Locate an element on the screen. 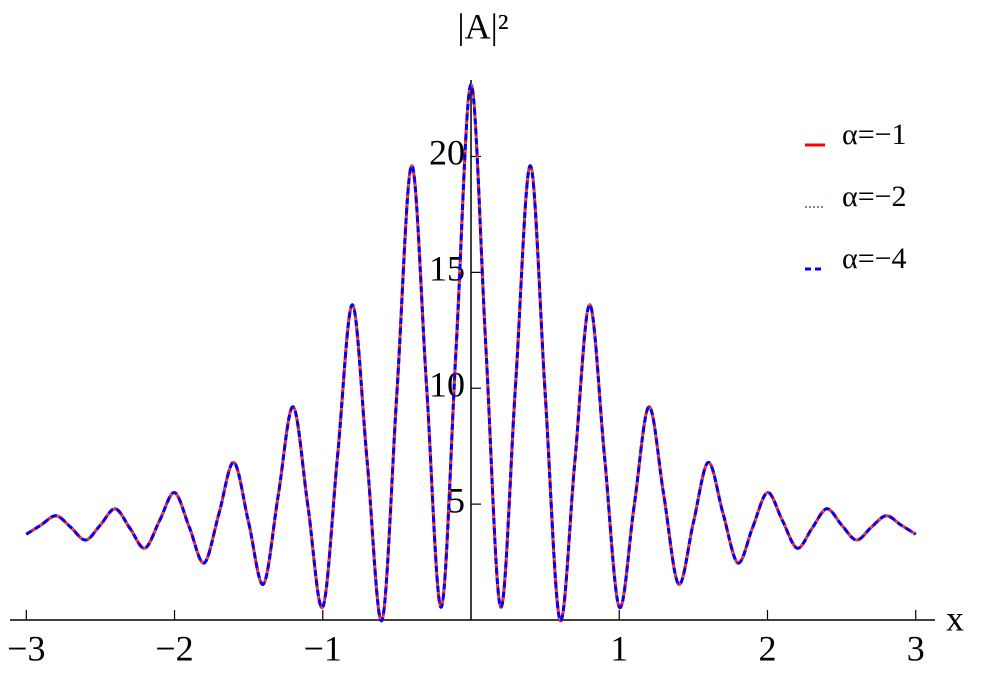 Image resolution: width=1000 pixels, height=676 pixels. legend-label: α=−1 is located at coordinates (874, 134).